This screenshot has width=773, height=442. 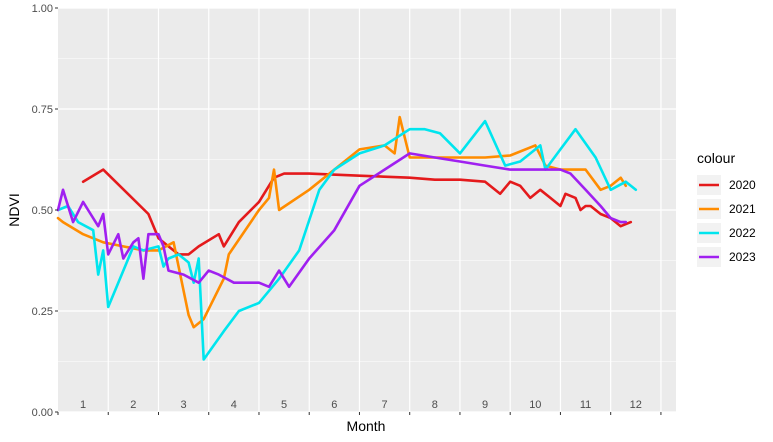 What do you see at coordinates (585, 405) in the screenshot?
I see `month-label: 11` at bounding box center [585, 405].